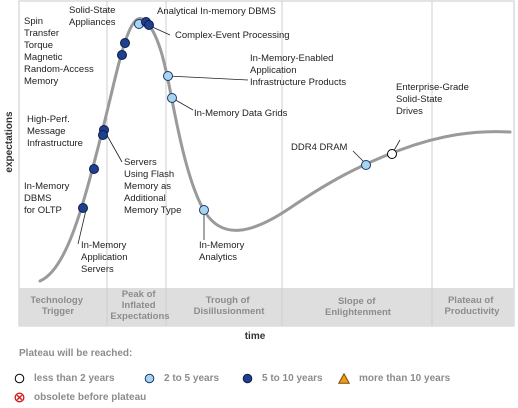 This screenshot has width=518, height=408. I want to click on tech-label-in-memory-dbms-oltp: In-Memory DBMS for OLTP, so click(48, 198).